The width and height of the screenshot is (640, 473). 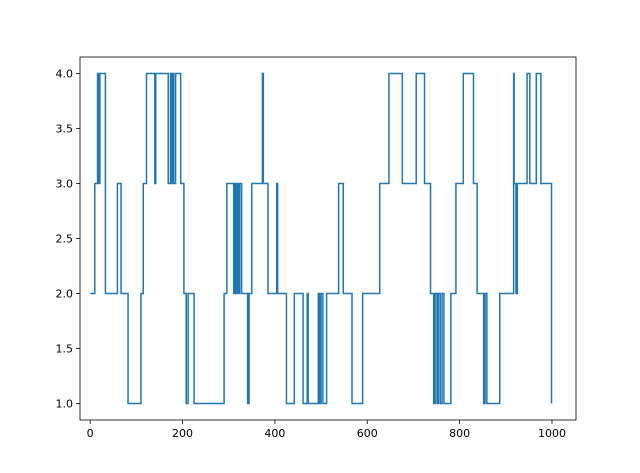 What do you see at coordinates (65, 184) in the screenshot?
I see `y-tick-label: 3.0` at bounding box center [65, 184].